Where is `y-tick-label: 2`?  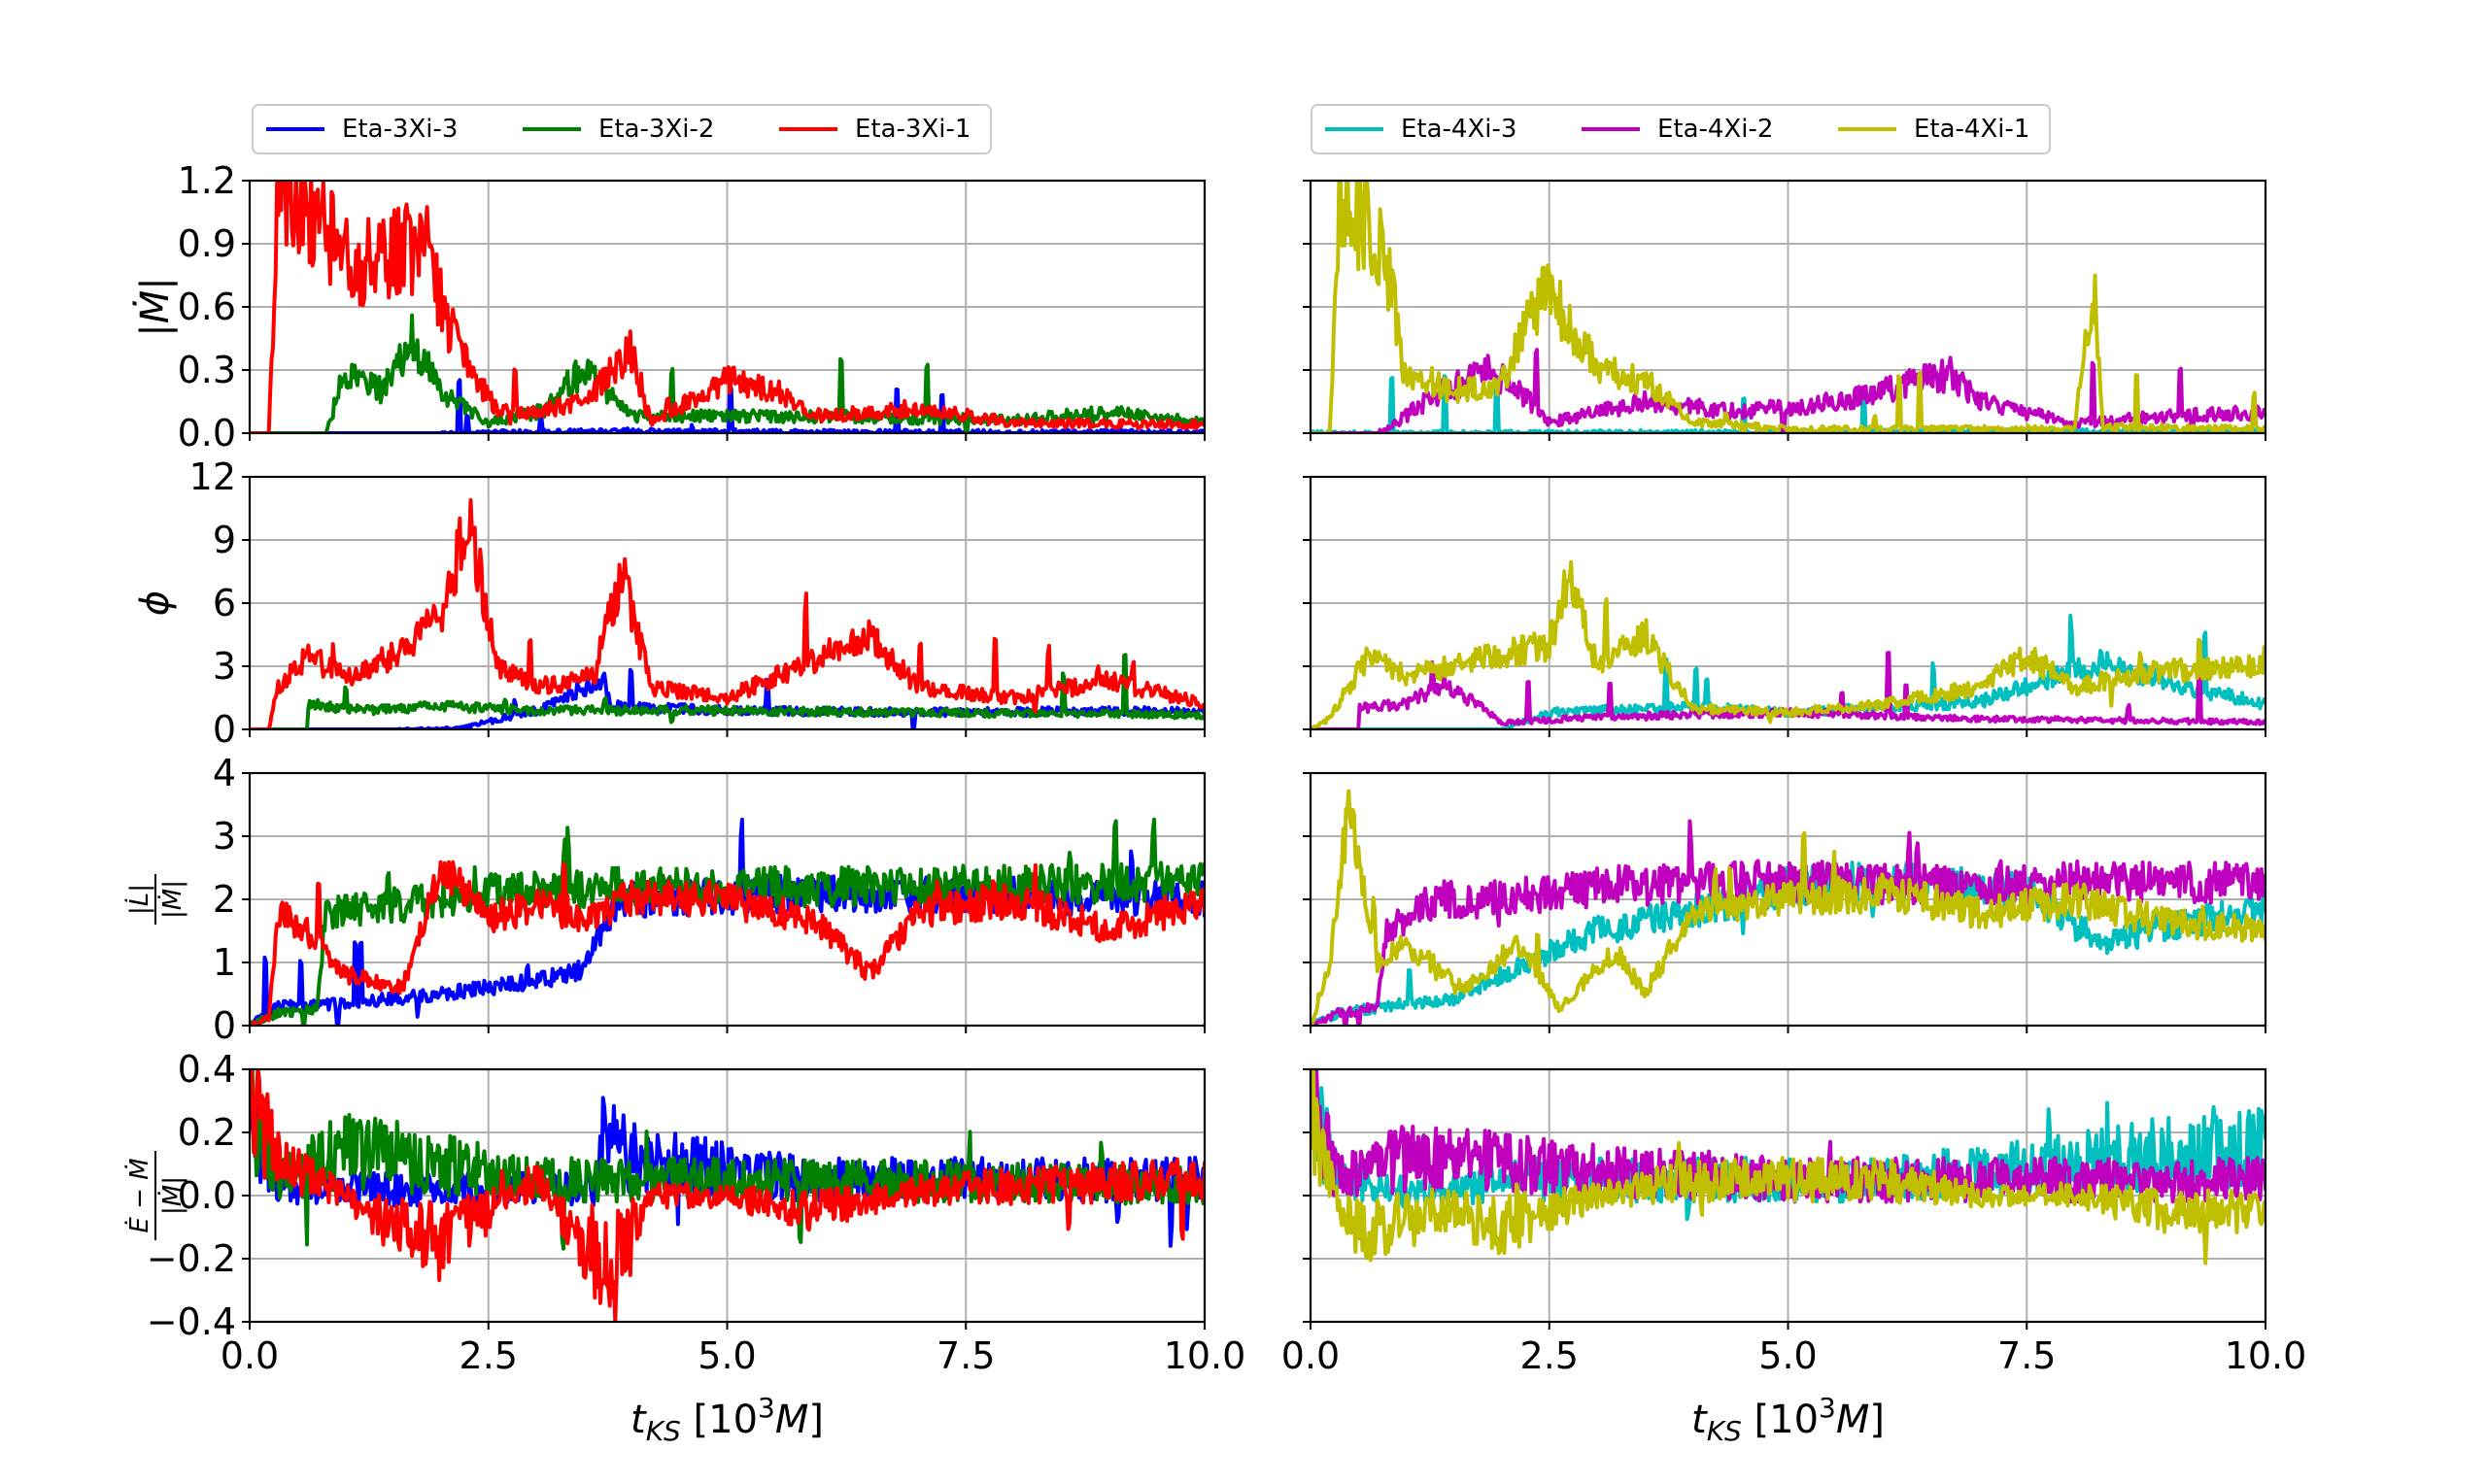 y-tick-label: 2 is located at coordinates (224, 899).